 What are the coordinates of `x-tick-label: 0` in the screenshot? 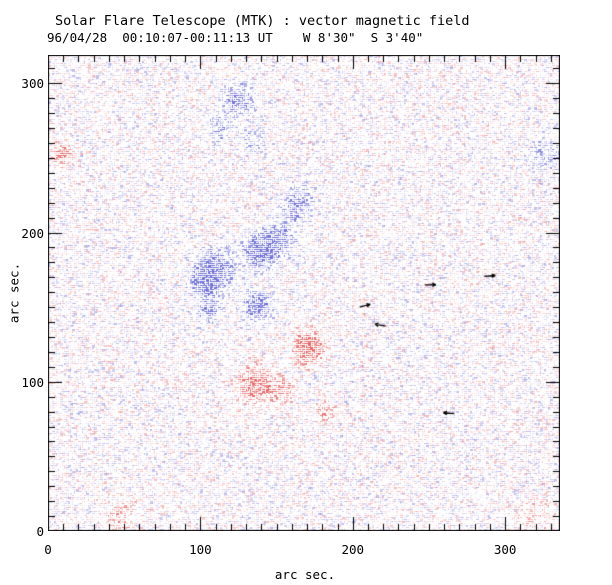 It's located at (48, 549).